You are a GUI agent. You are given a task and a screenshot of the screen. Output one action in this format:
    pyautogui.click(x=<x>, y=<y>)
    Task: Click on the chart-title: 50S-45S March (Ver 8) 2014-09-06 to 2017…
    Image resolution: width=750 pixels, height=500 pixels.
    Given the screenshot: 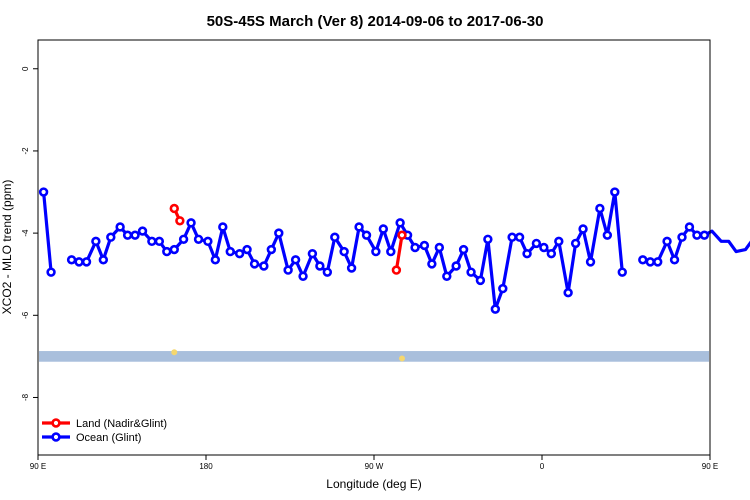 What is the action you would take?
    pyautogui.click(x=375, y=21)
    